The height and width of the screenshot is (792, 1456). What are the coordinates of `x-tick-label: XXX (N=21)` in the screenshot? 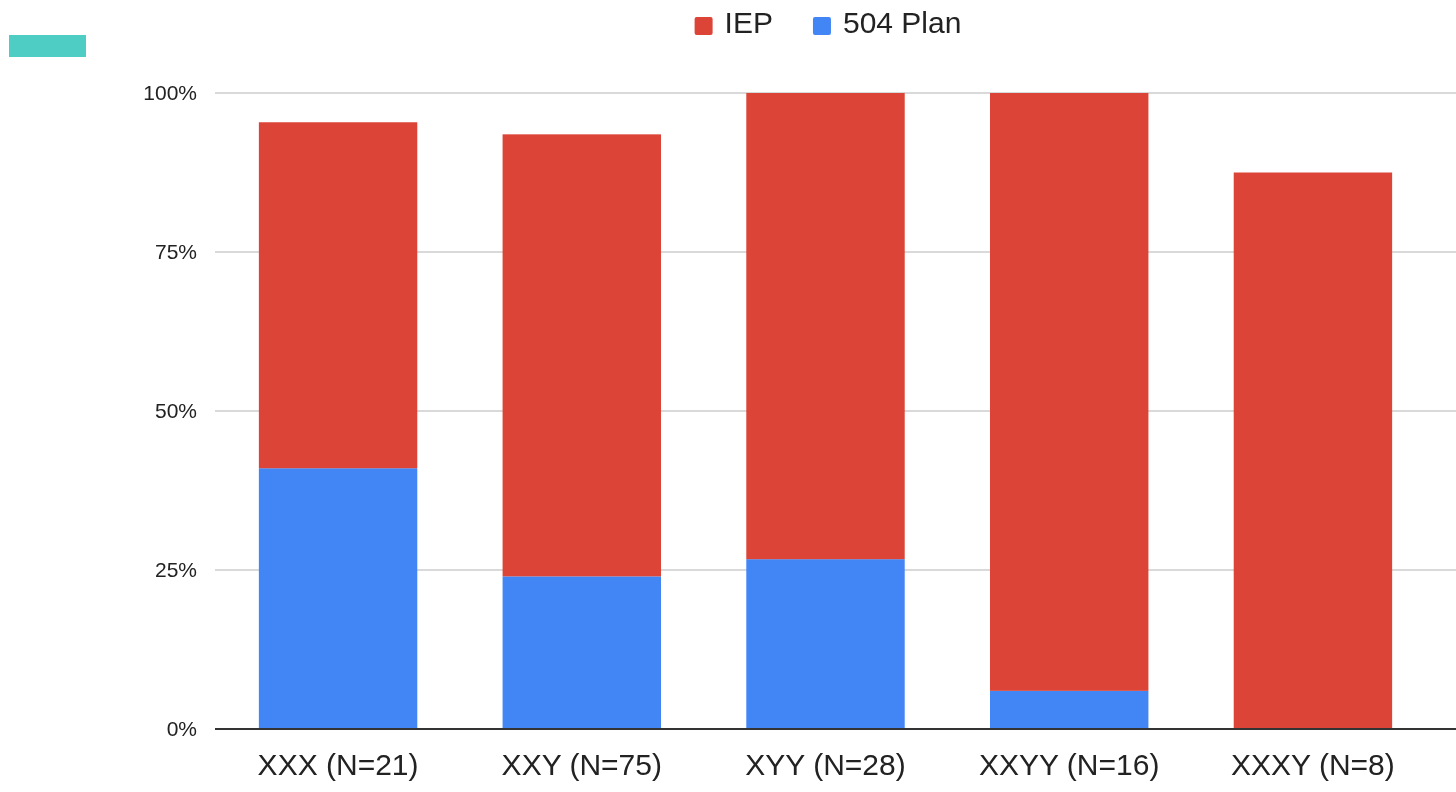 It's located at (338, 765).